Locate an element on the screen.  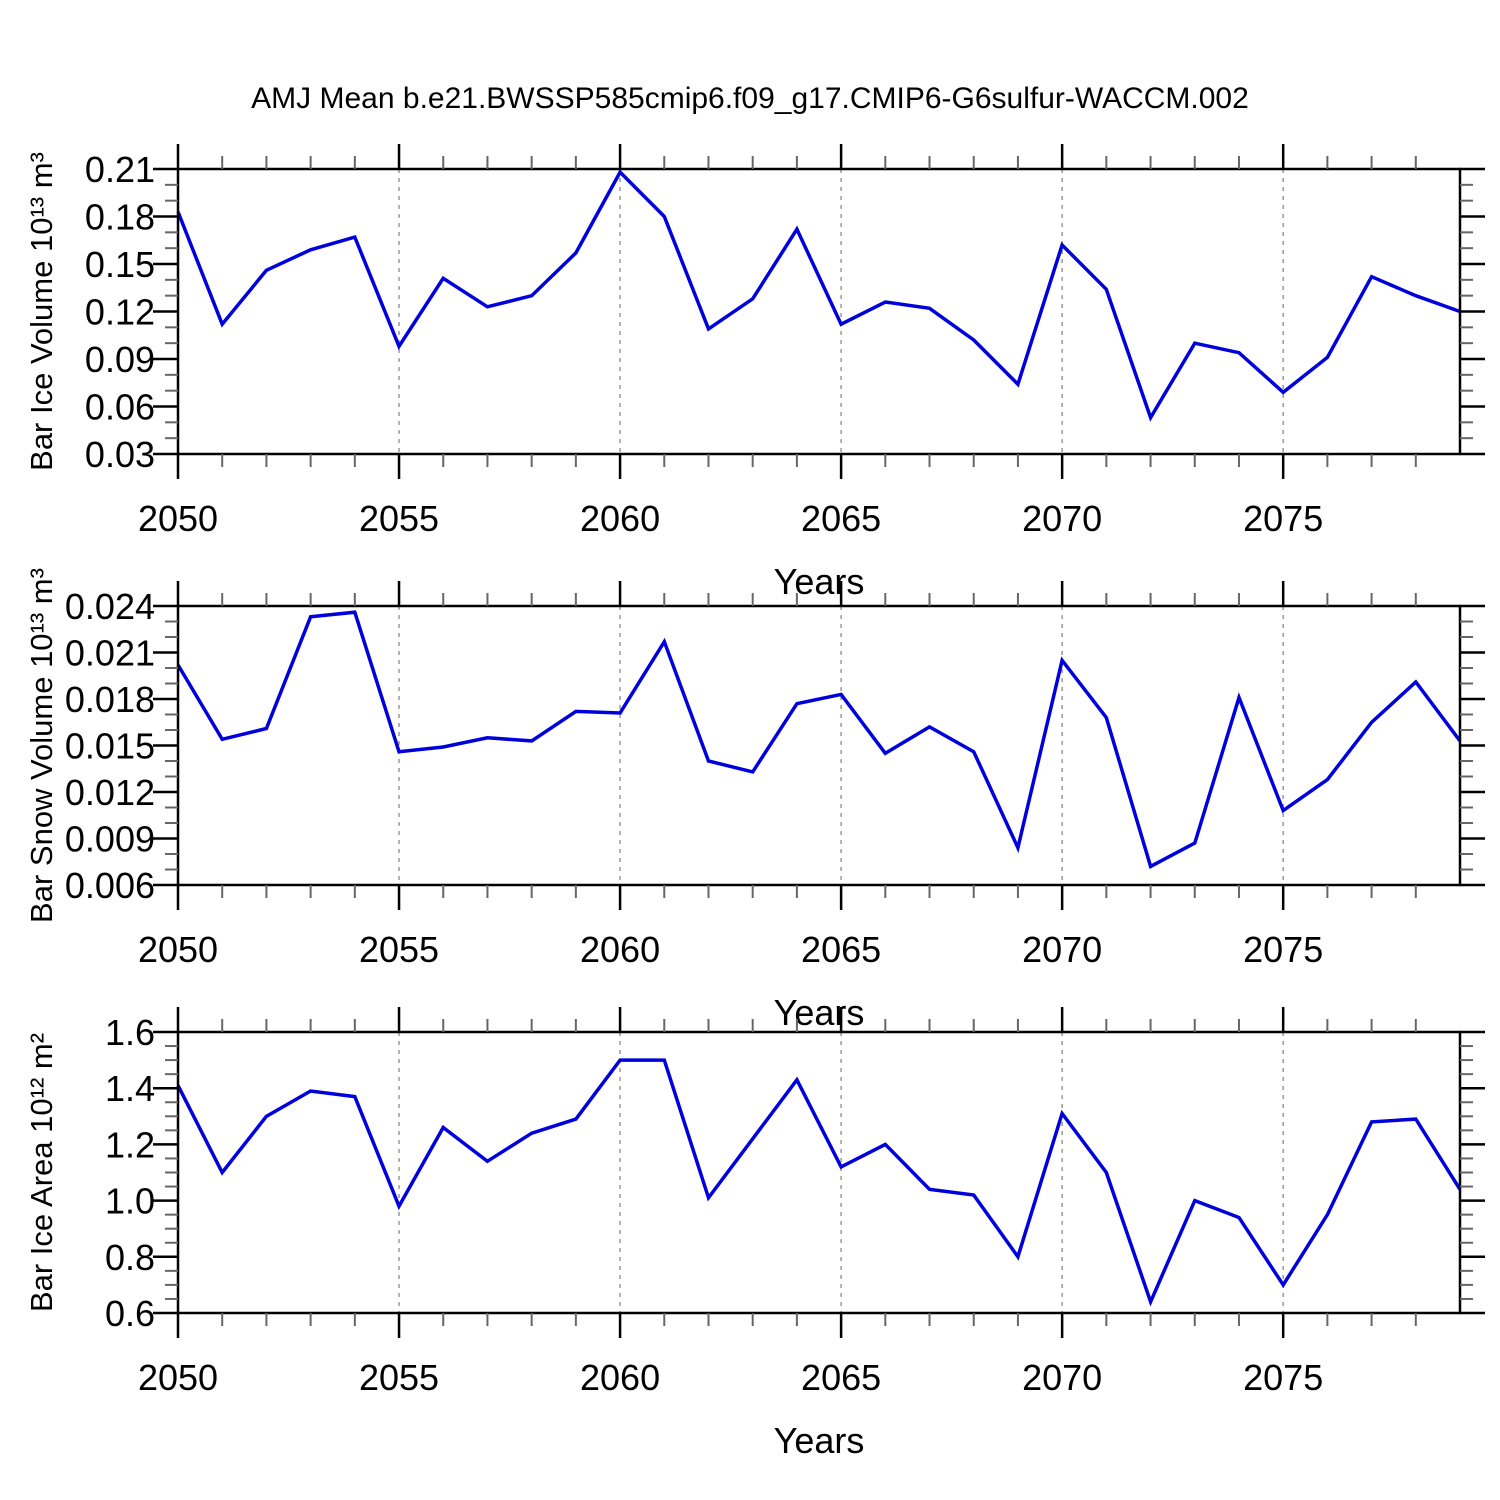
svg-text: 0.06 is located at coordinates (120, 407).